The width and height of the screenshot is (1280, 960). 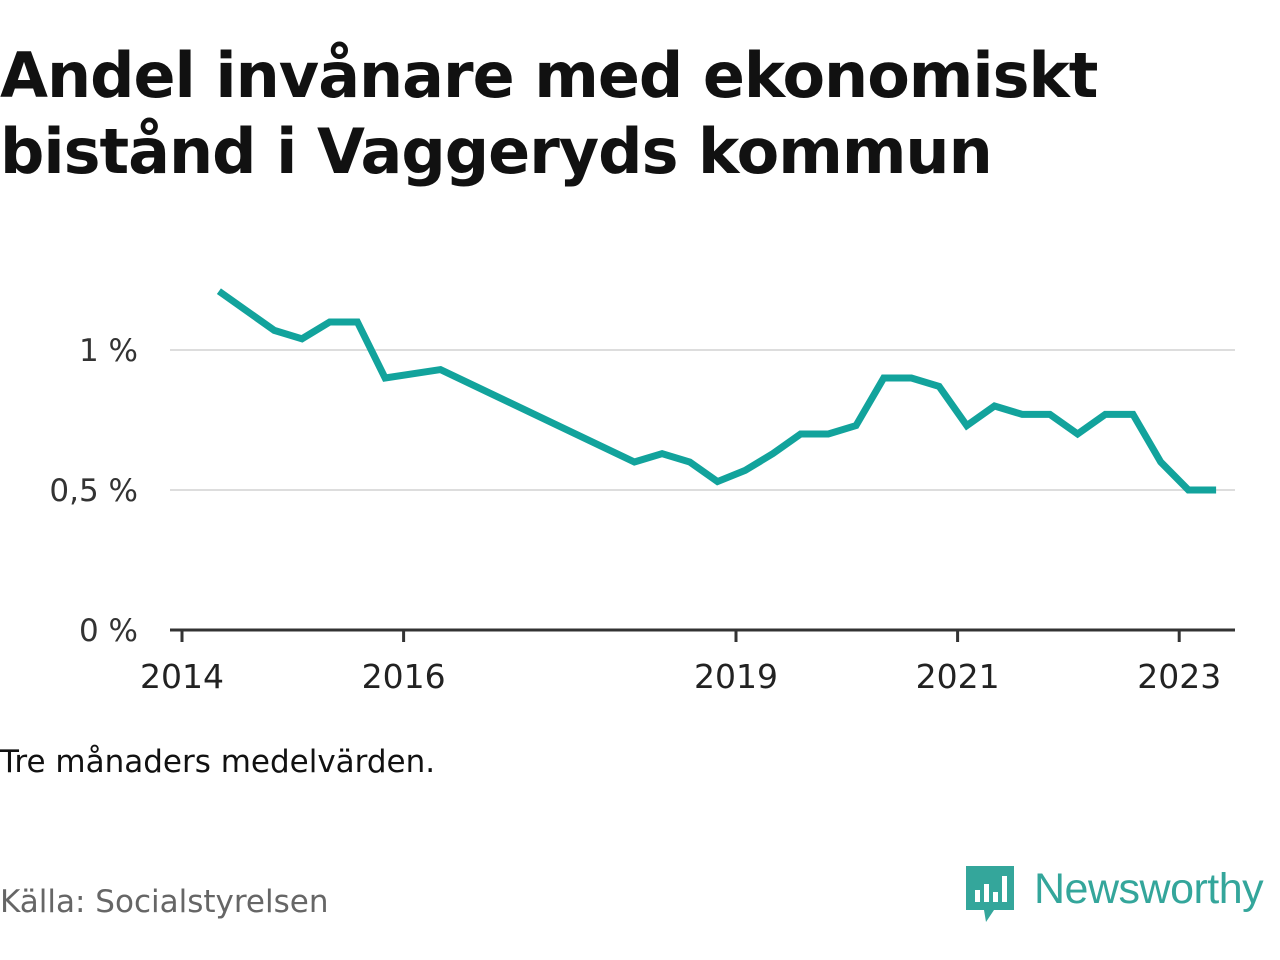 What do you see at coordinates (108, 631) in the screenshot?
I see `y-tick-label: 0 %` at bounding box center [108, 631].